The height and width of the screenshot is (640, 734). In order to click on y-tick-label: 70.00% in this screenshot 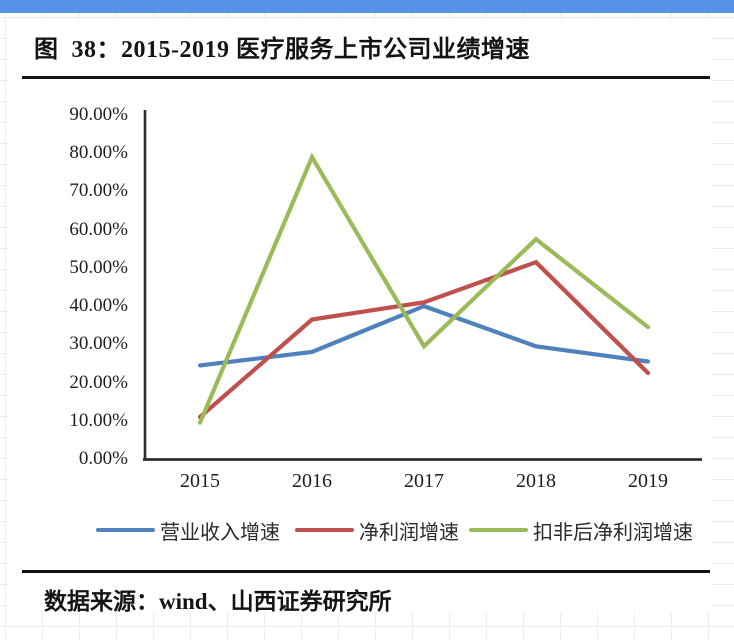, I will do `click(98, 191)`.